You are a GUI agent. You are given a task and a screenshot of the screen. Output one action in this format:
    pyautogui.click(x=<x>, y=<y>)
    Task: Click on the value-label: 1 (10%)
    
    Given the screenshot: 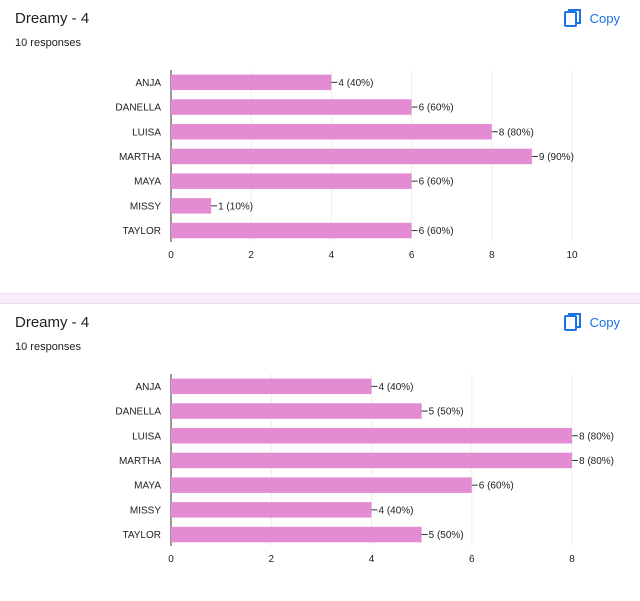 What is the action you would take?
    pyautogui.click(x=235, y=206)
    